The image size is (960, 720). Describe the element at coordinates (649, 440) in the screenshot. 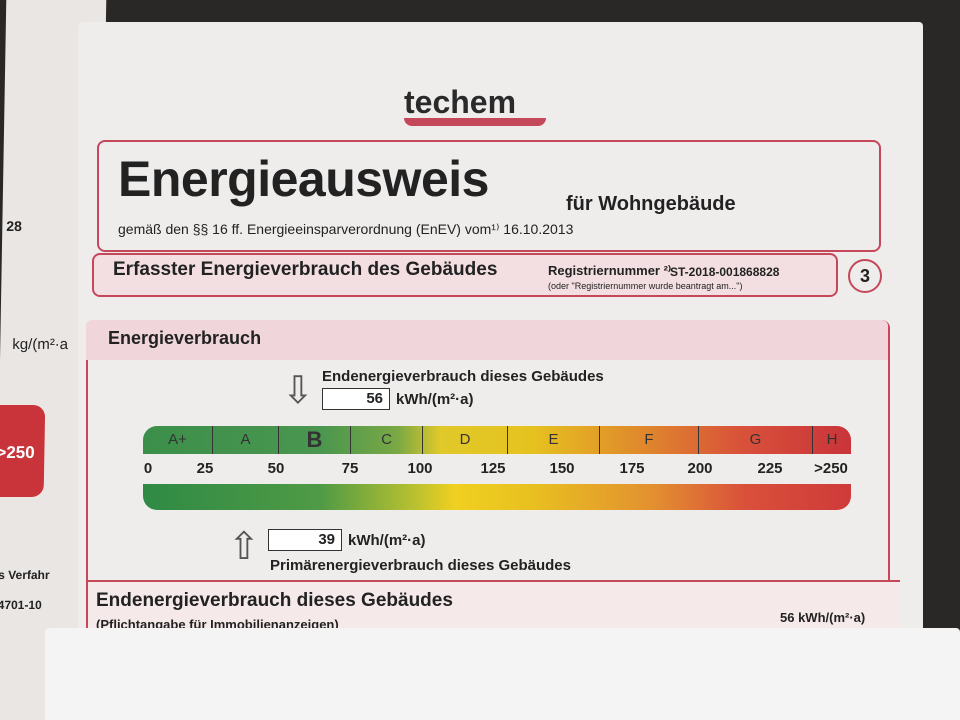

I see `class-f: F` at that location.